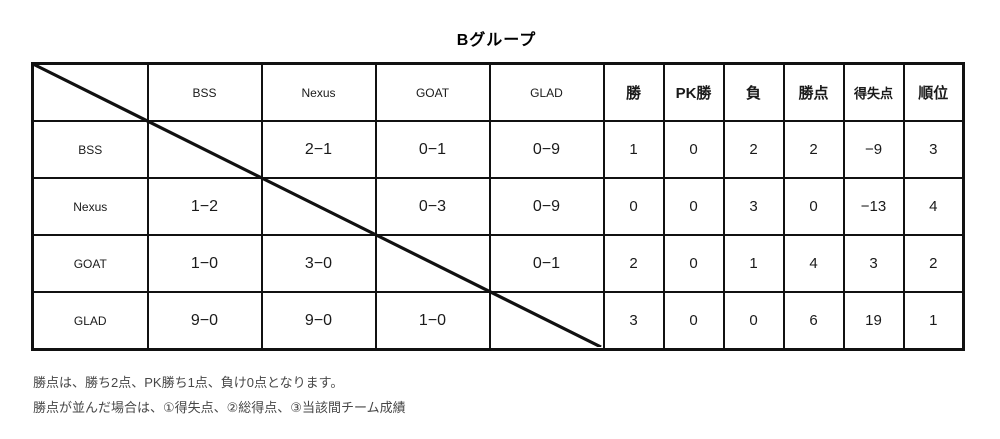  What do you see at coordinates (188, 382) in the screenshot?
I see `note-points-rule: 勝点は、勝ち2点、PK勝ち1点、負け0点となります。` at bounding box center [188, 382].